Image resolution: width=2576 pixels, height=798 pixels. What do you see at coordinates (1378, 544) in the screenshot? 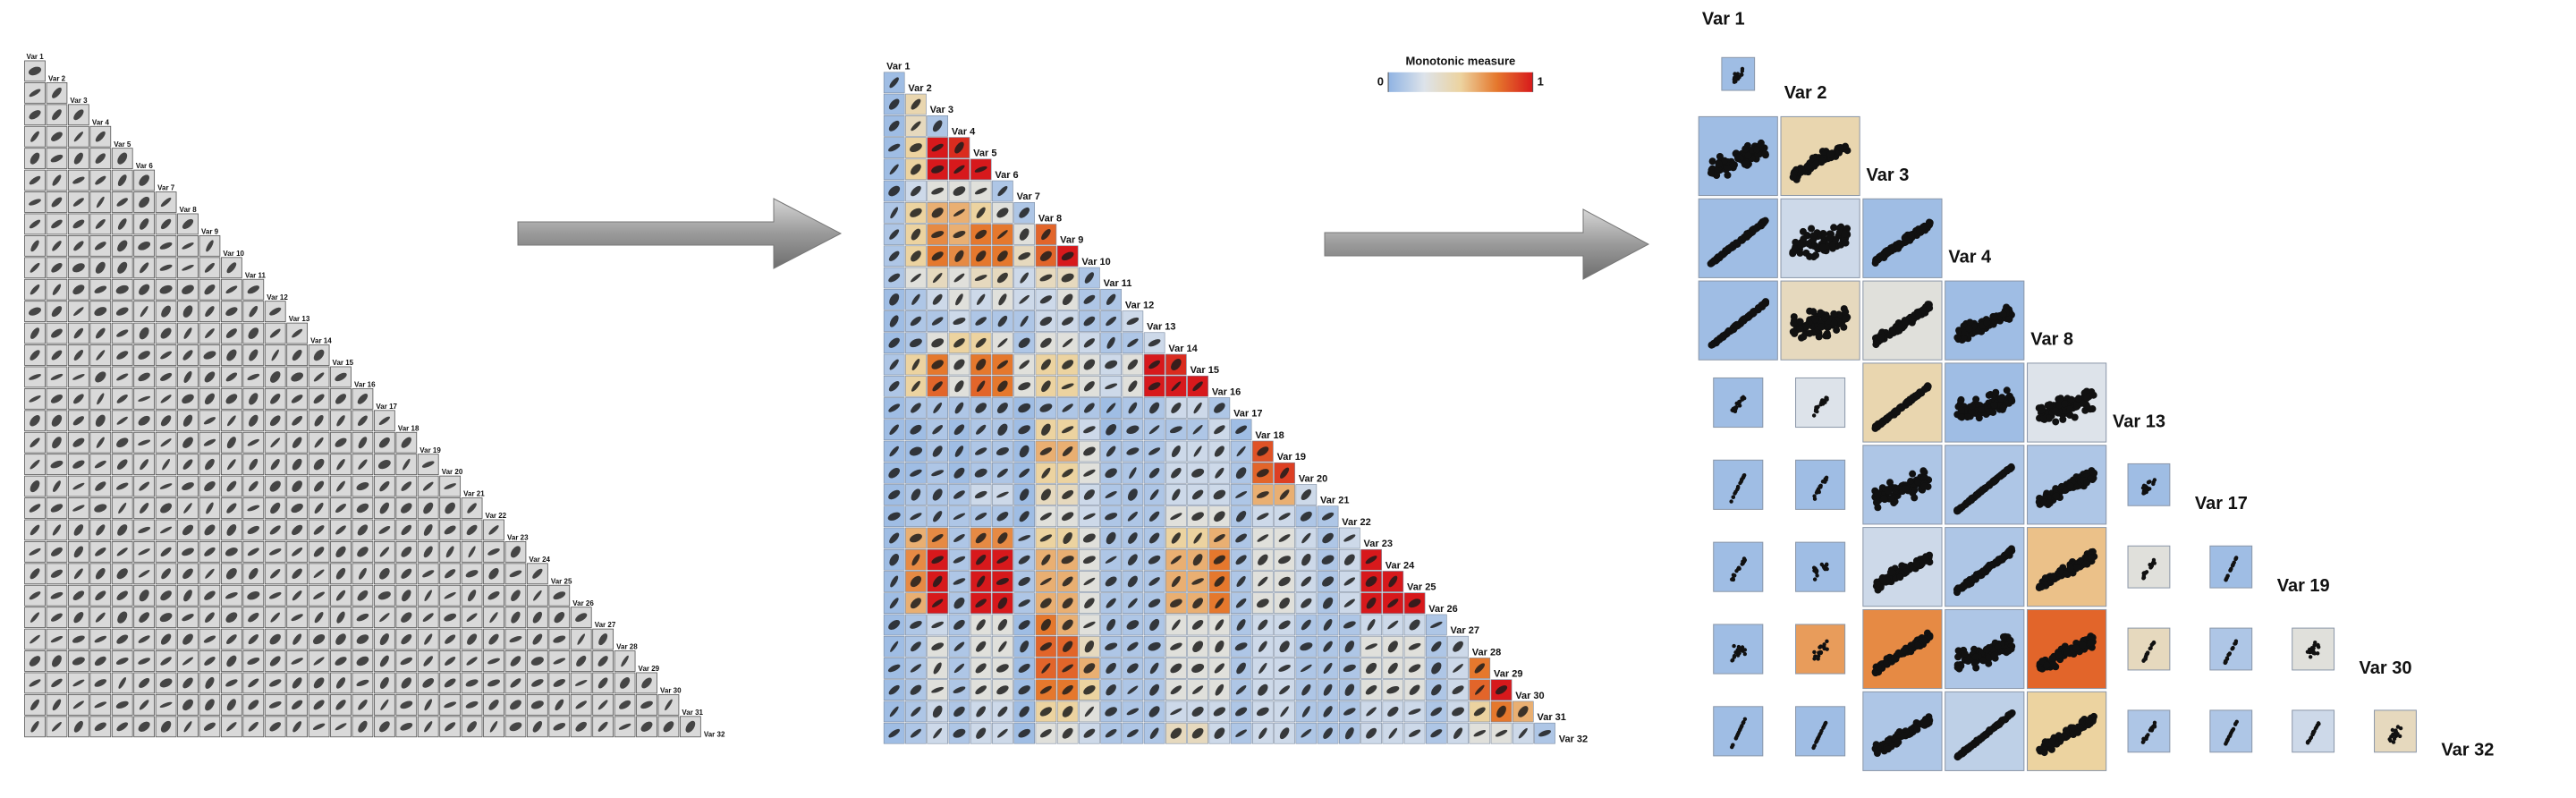
I see `variable-label: Var 23` at bounding box center [1378, 544].